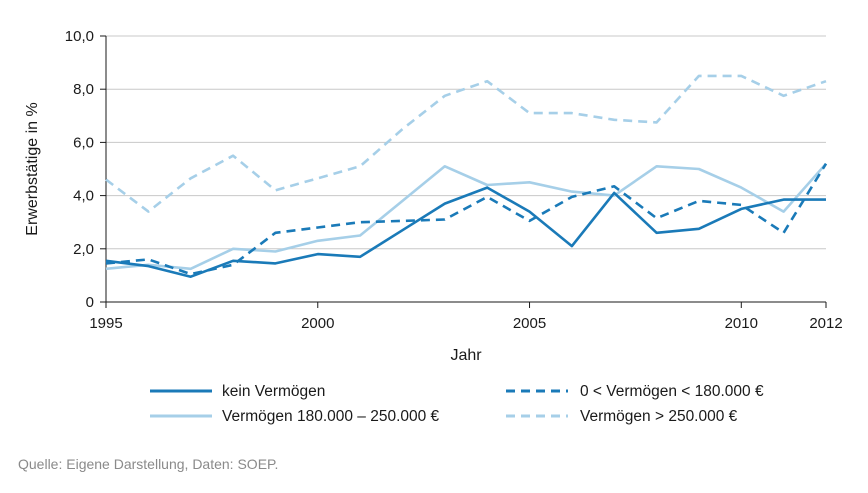  I want to click on y-tick-label: 2,0, so click(83, 249).